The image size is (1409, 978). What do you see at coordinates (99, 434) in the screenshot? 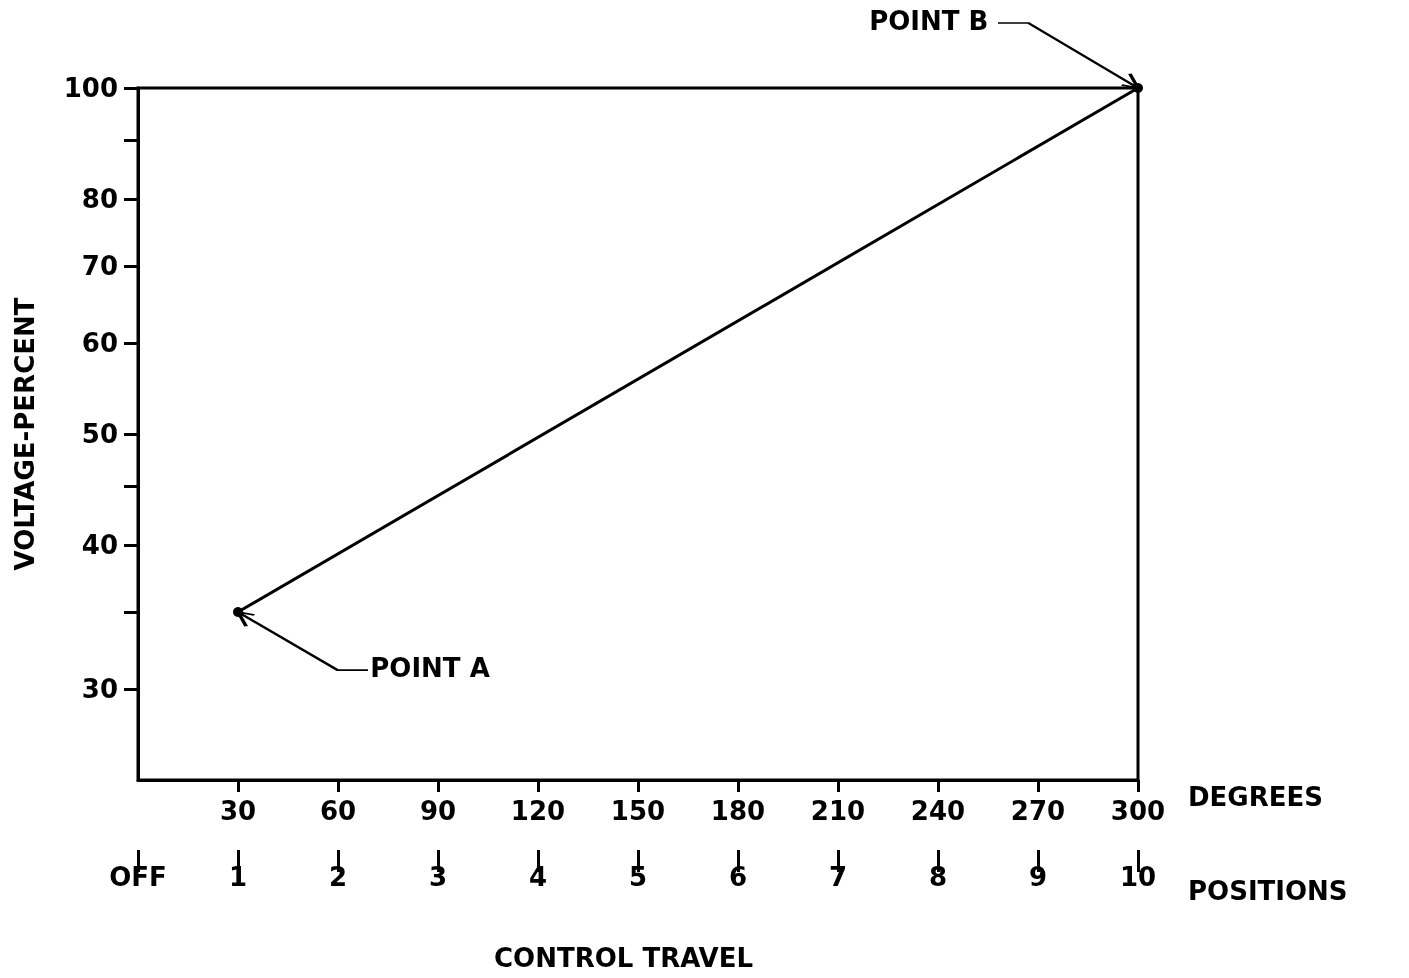
I see `y-tick-label: 50` at bounding box center [99, 434].